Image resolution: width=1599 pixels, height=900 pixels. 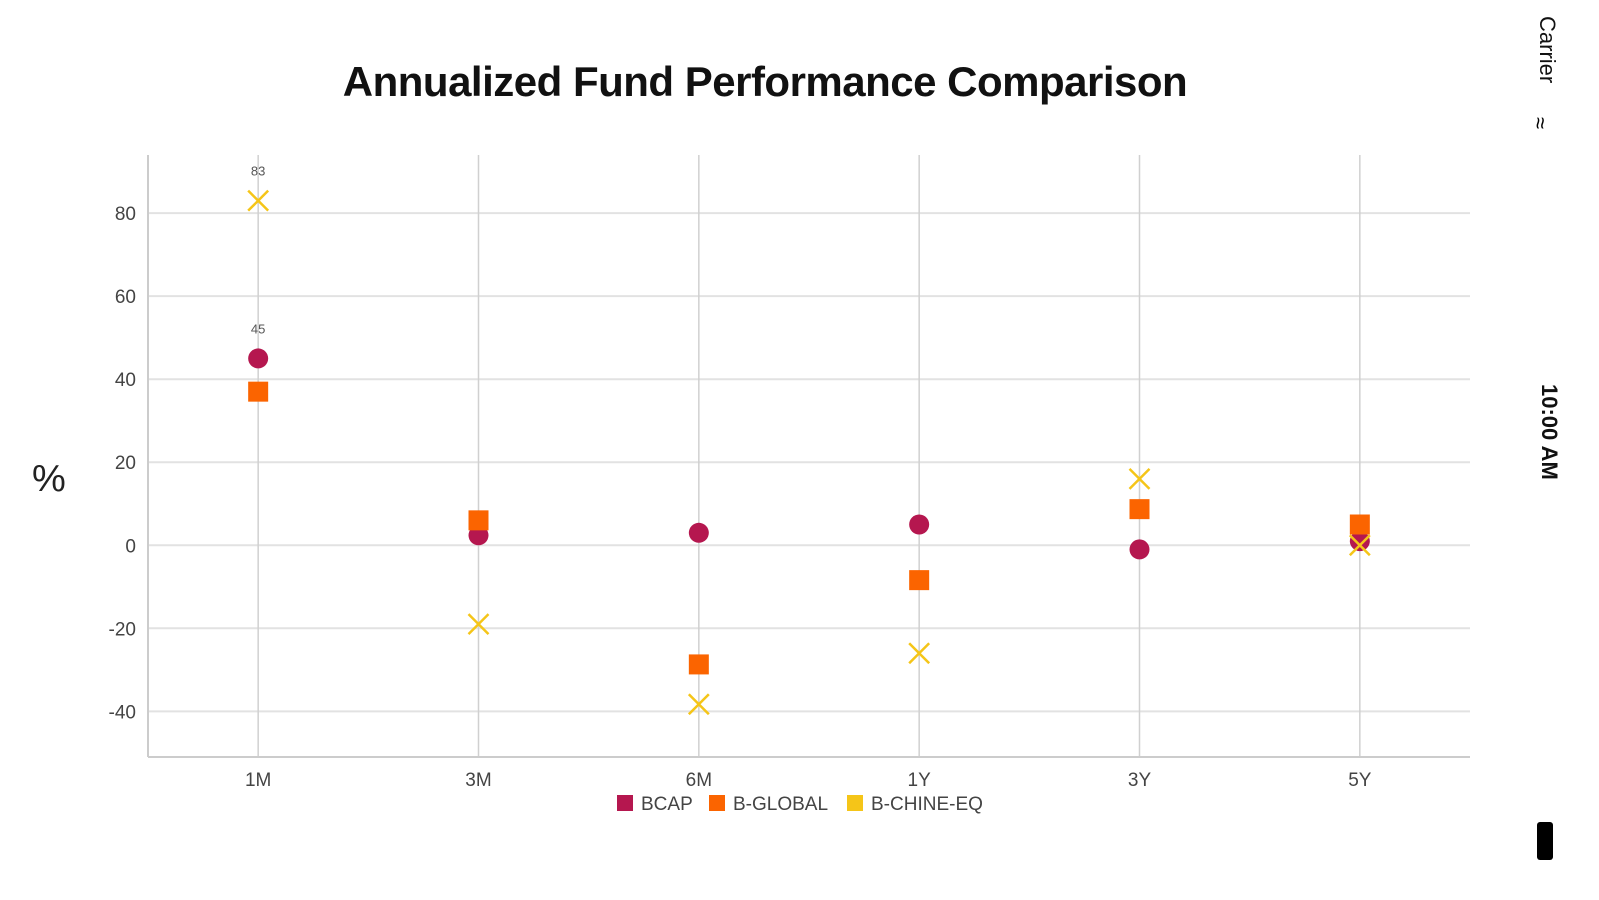 What do you see at coordinates (130, 546) in the screenshot?
I see `y-tick-label: 0` at bounding box center [130, 546].